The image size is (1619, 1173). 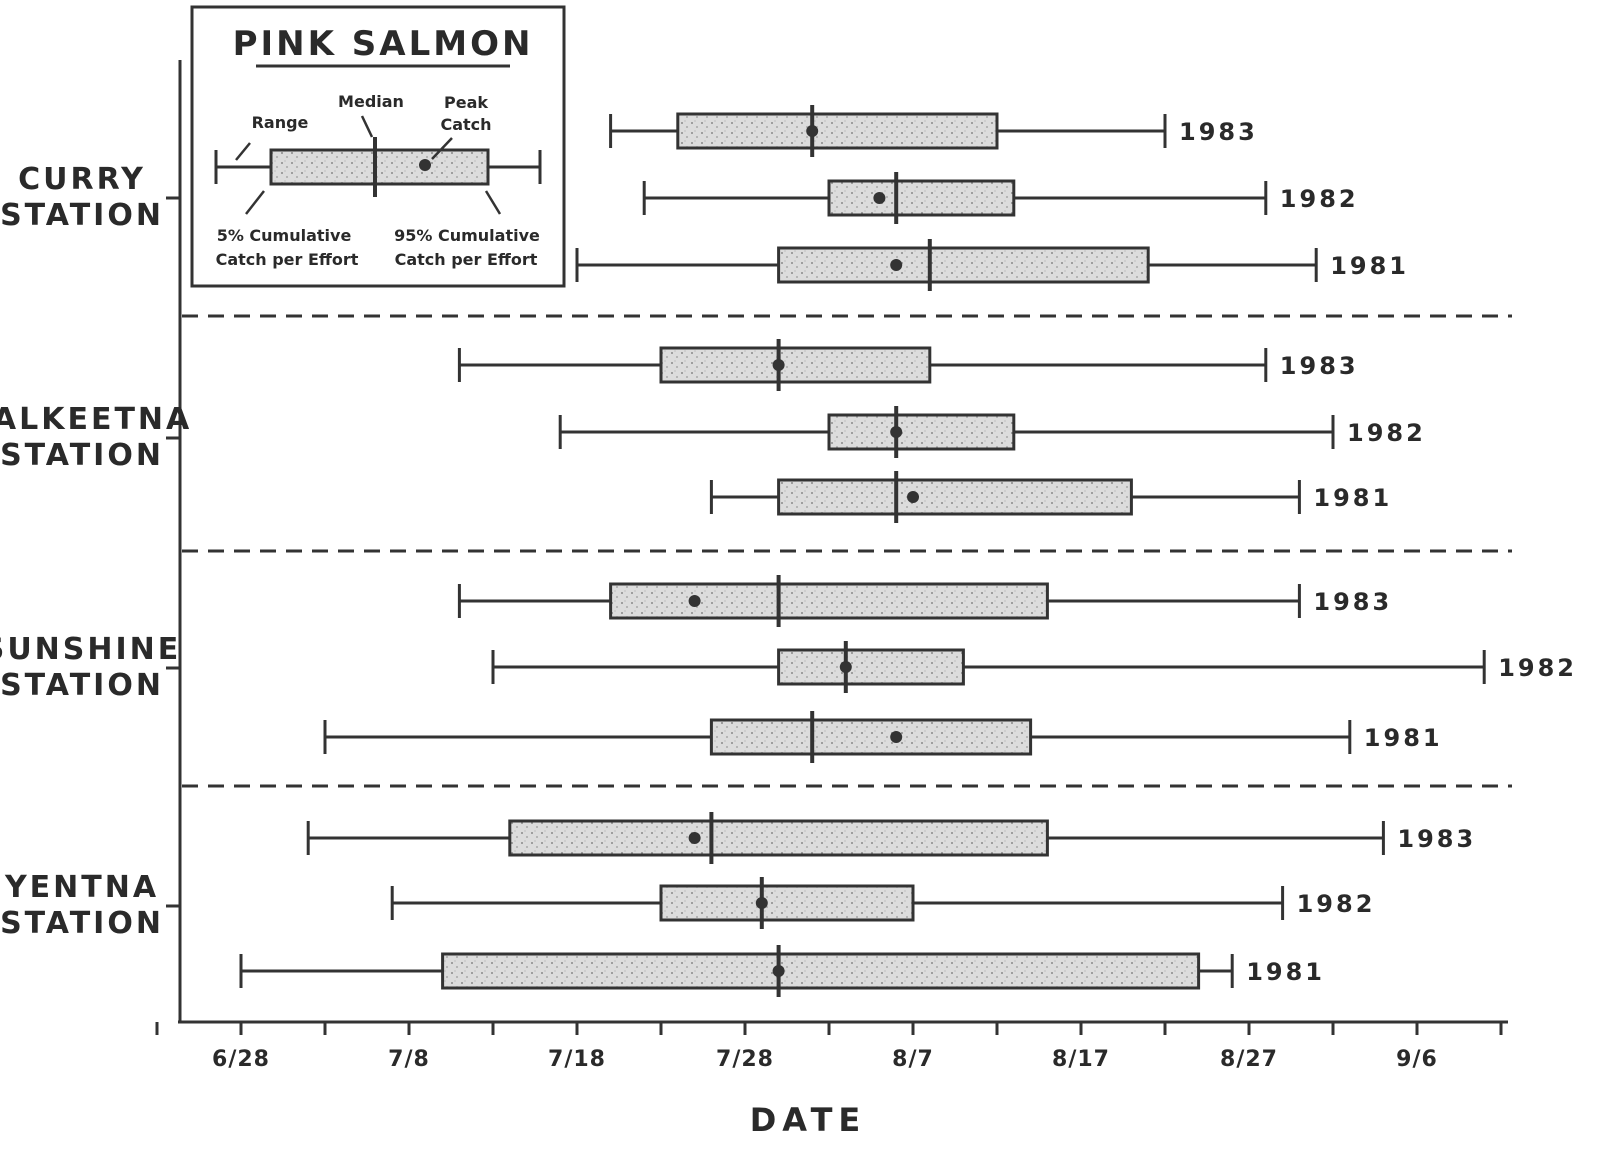 I want to click on legend-peak-label: Peak, so click(x=466, y=102).